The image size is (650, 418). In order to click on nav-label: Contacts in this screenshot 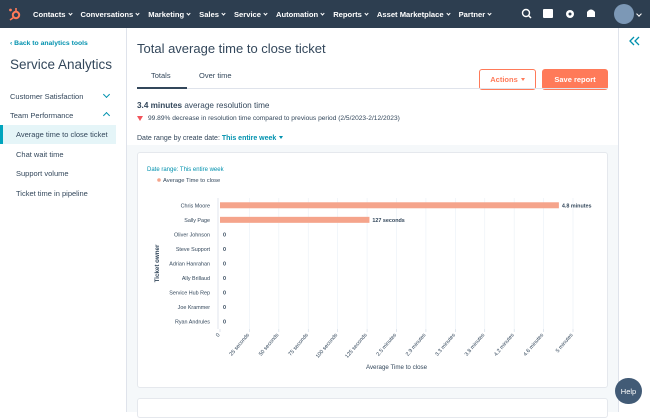, I will do `click(49, 14)`.